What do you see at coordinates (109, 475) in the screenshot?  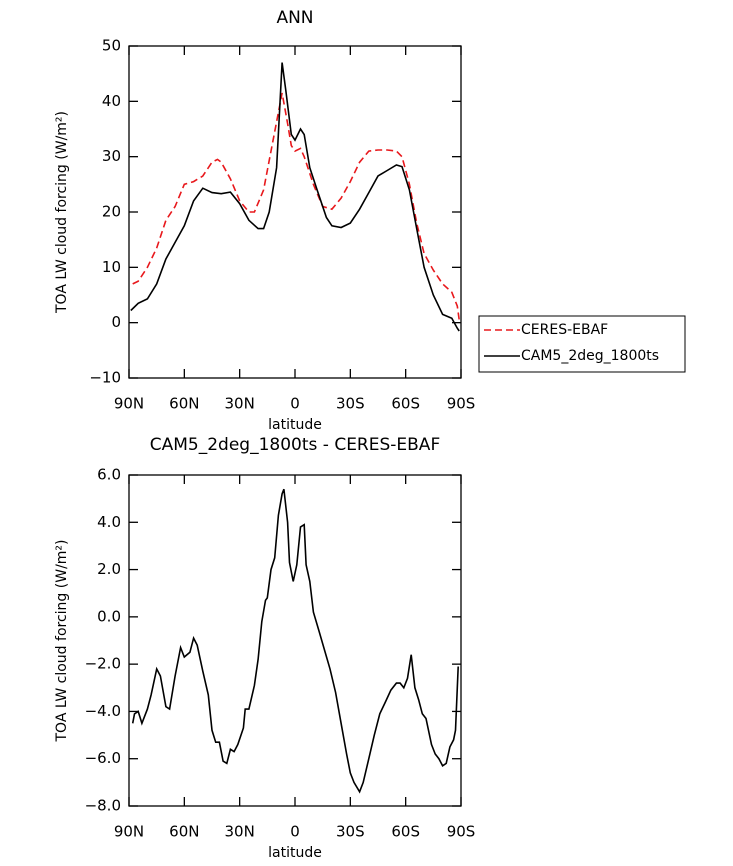 I see `y-tick-label: 6.0` at bounding box center [109, 475].